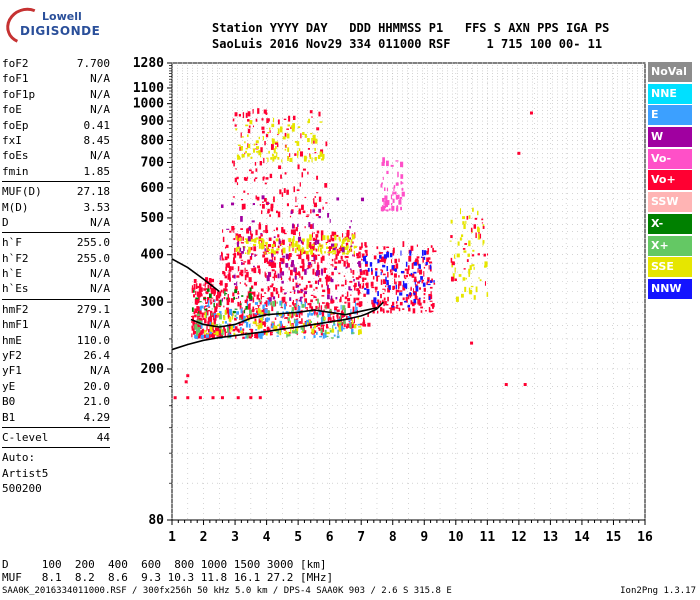 The height and width of the screenshot is (600, 700). I want to click on param-row: M(D) 3.53, so click(56, 207).